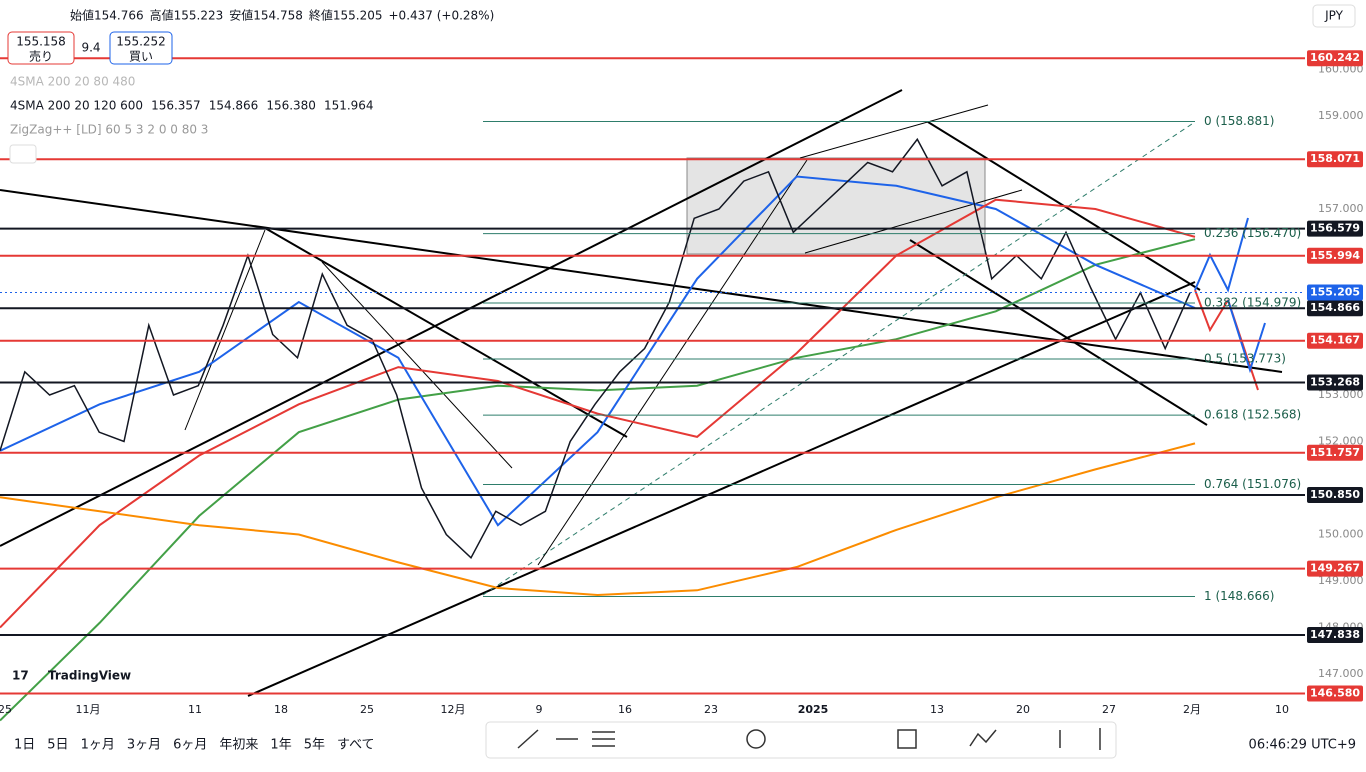 The image size is (1366, 772). I want to click on legend-value: 156.380, so click(291, 106).